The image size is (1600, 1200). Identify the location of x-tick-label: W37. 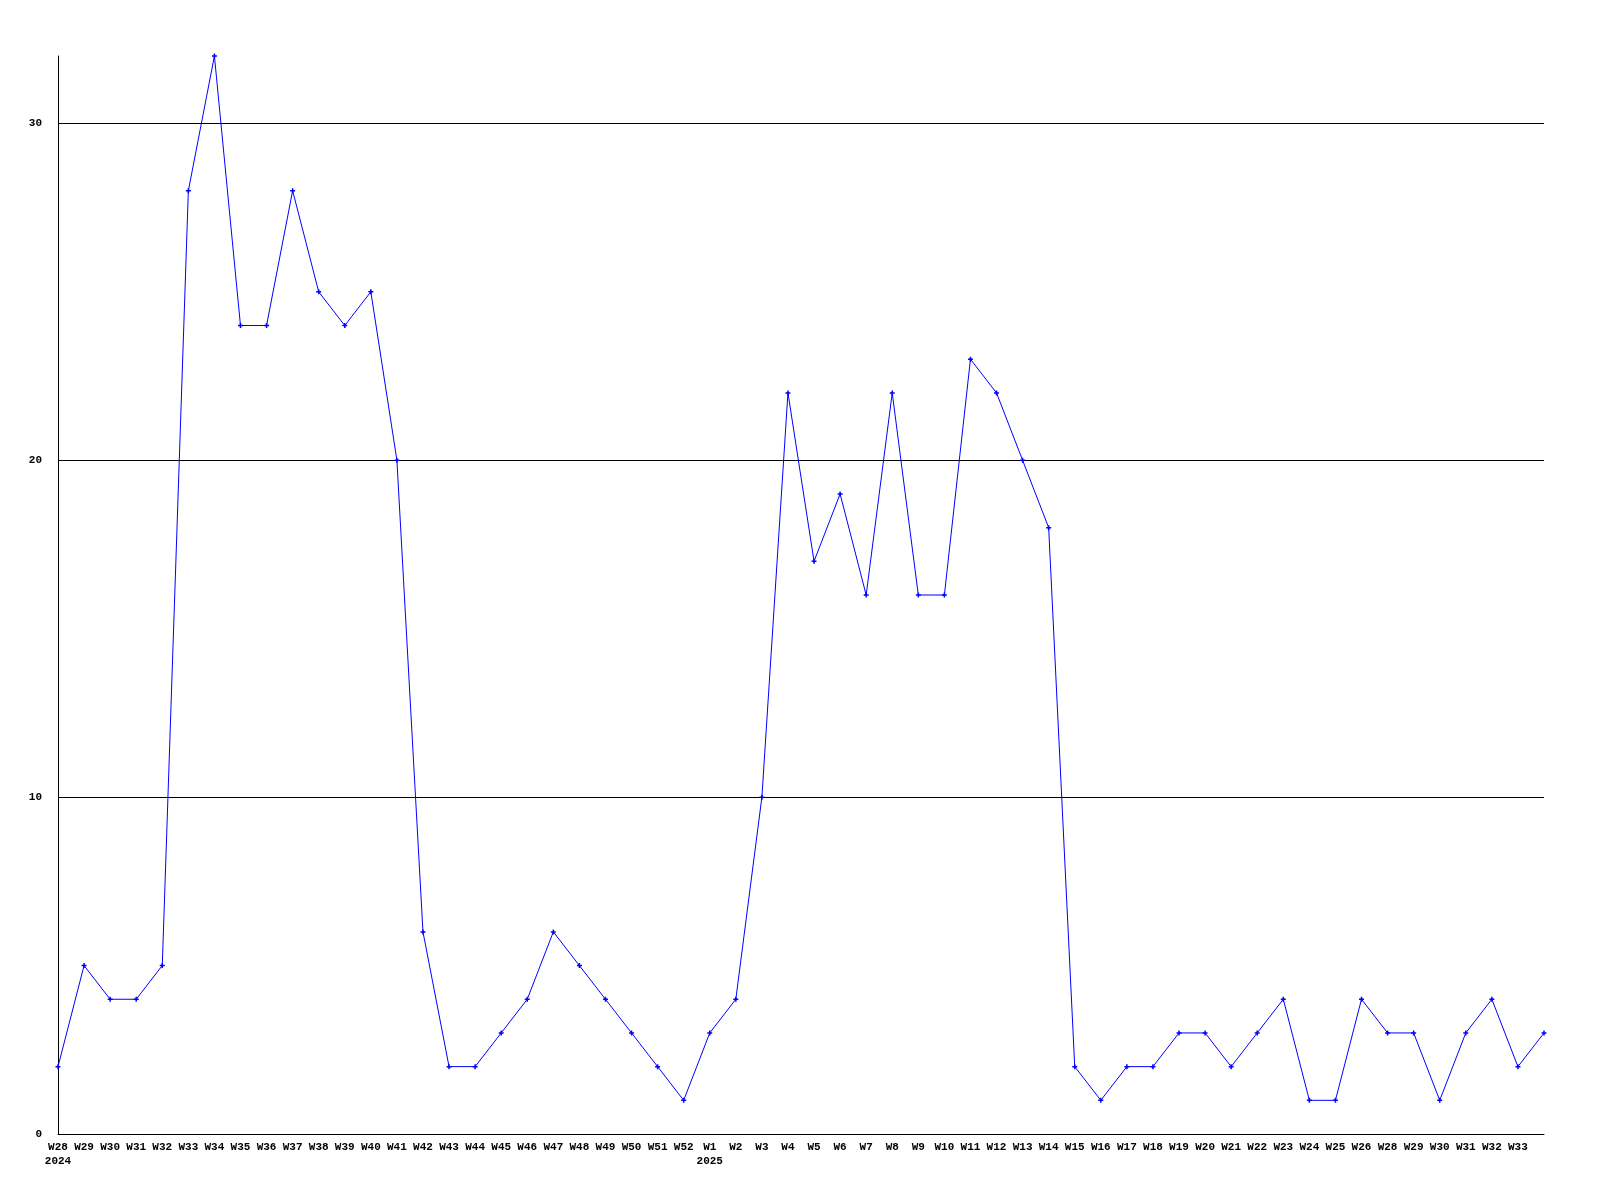
(292, 1147).